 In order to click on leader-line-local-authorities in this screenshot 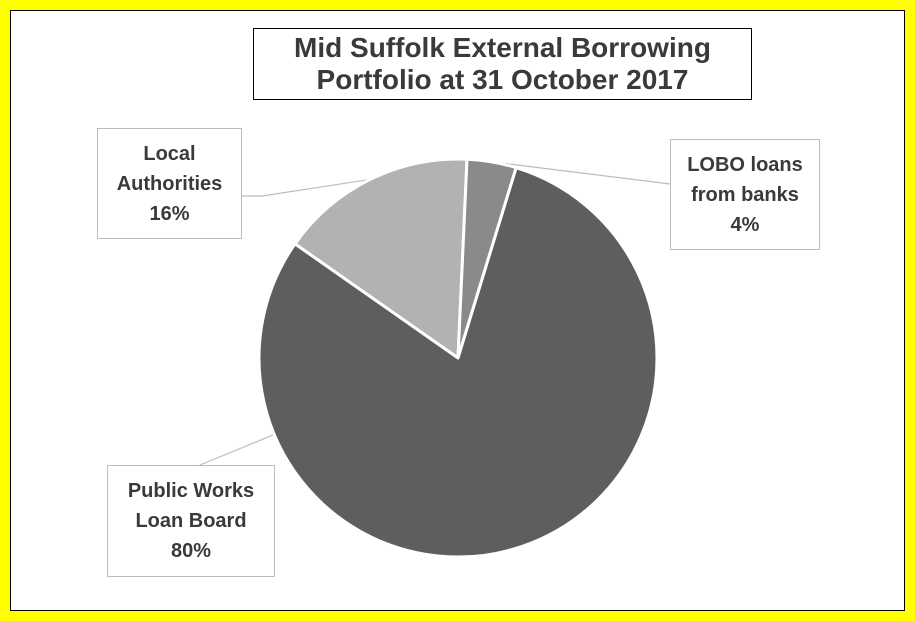, I will do `click(306, 187)`.